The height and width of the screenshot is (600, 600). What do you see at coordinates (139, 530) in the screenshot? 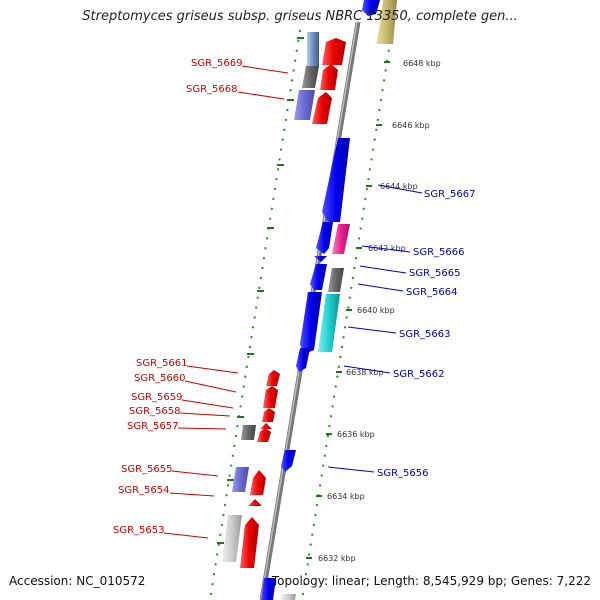
I see `gene-label-sgr-5653: SGR_5653` at bounding box center [139, 530].